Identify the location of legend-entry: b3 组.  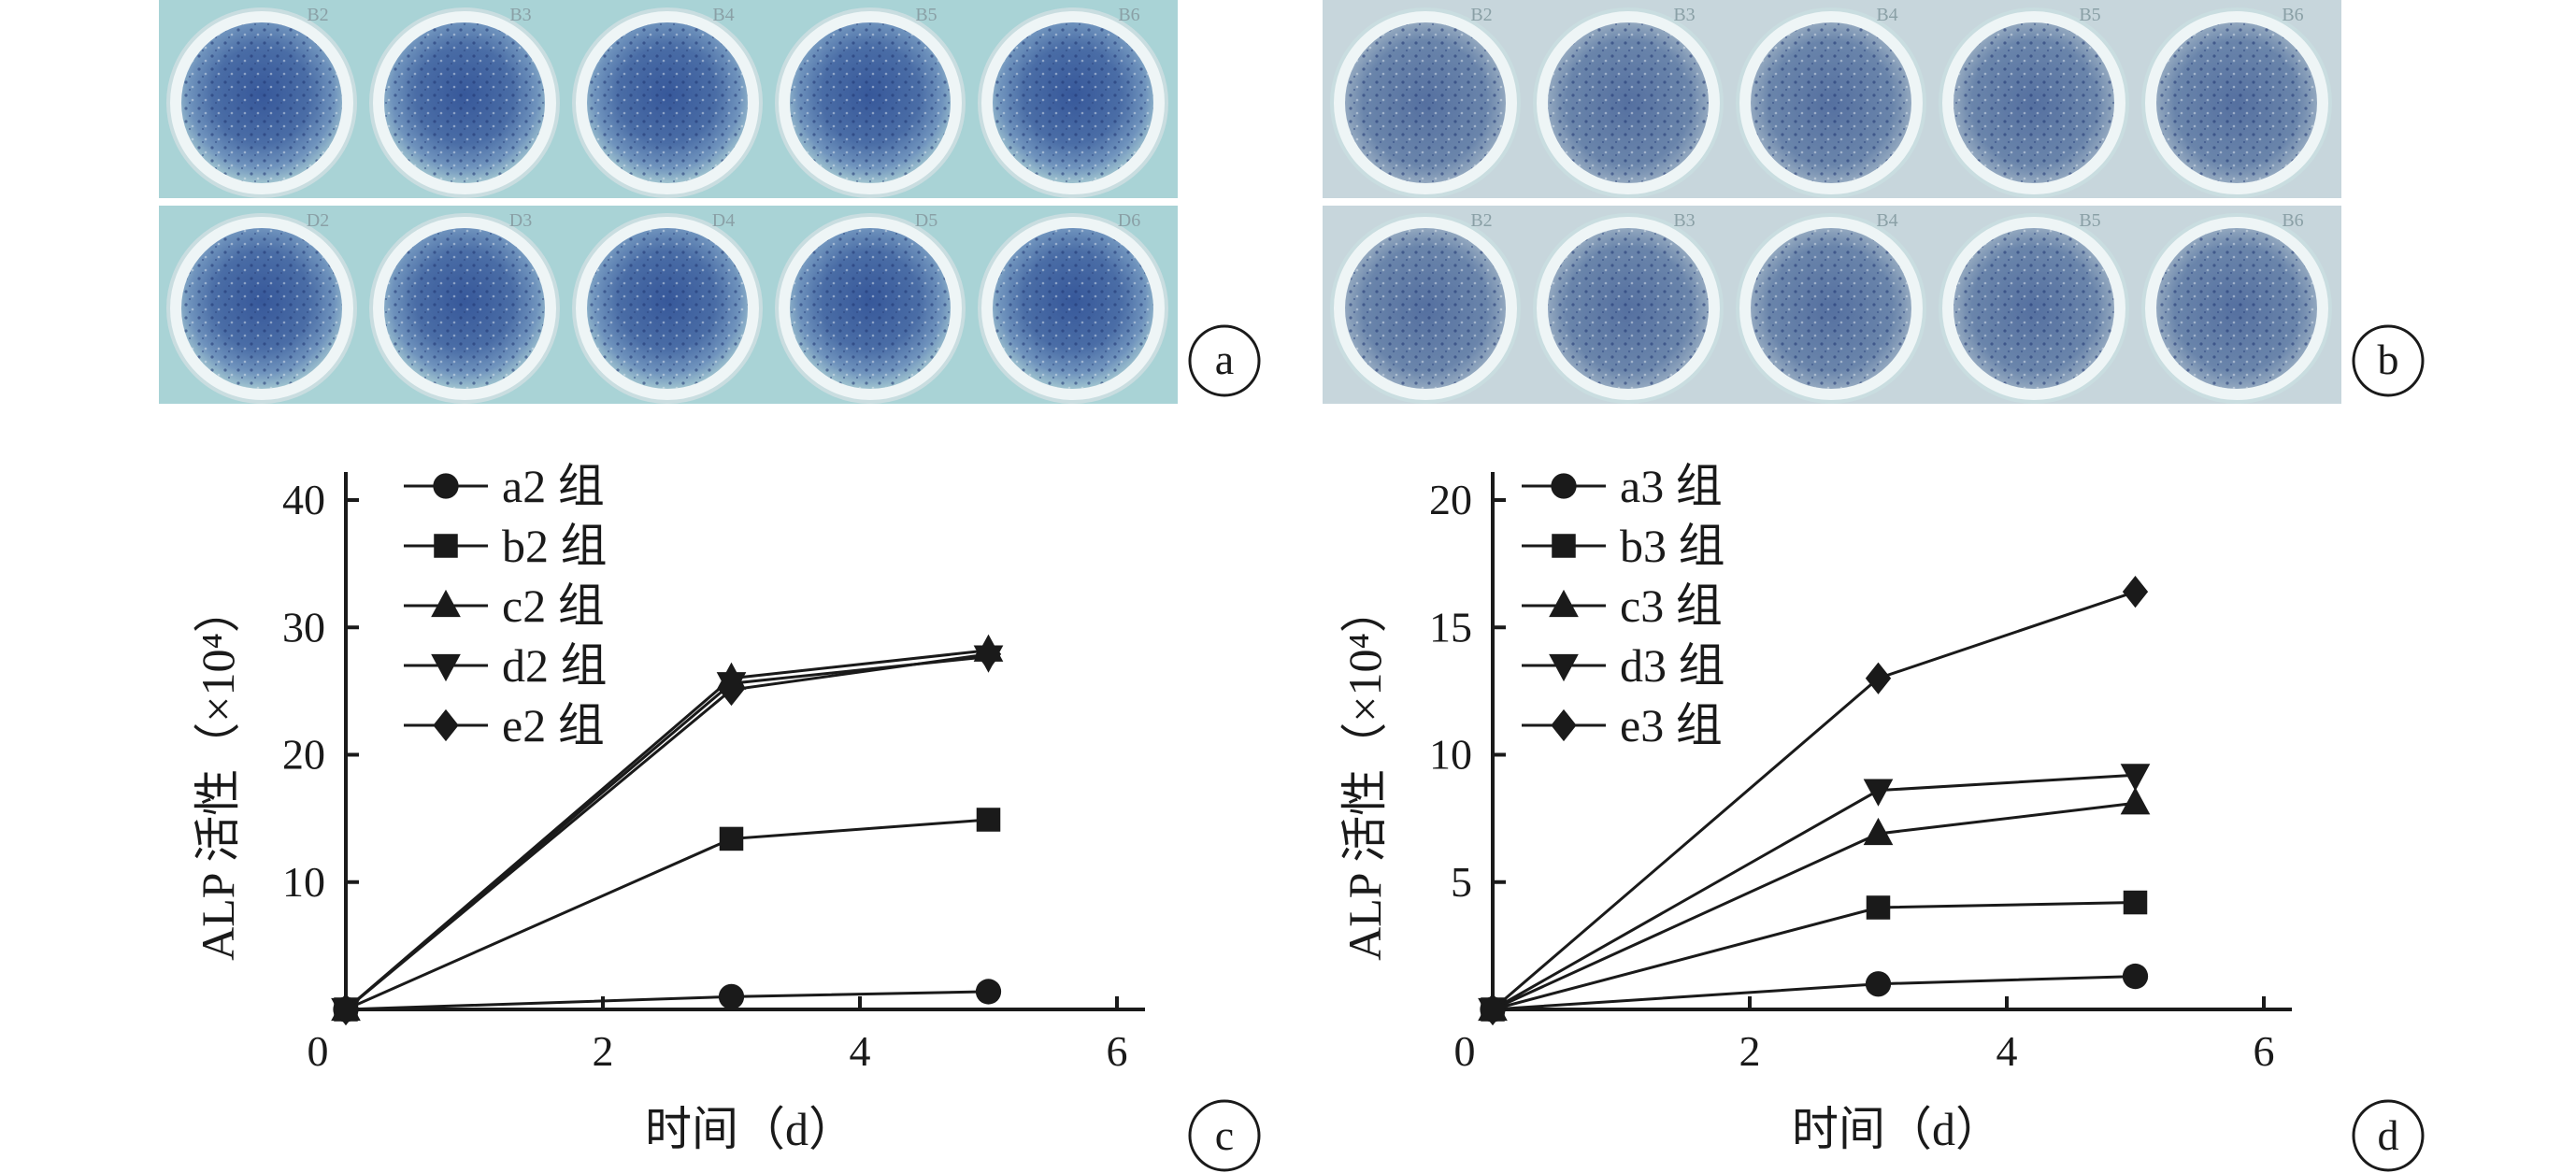
(1672, 546).